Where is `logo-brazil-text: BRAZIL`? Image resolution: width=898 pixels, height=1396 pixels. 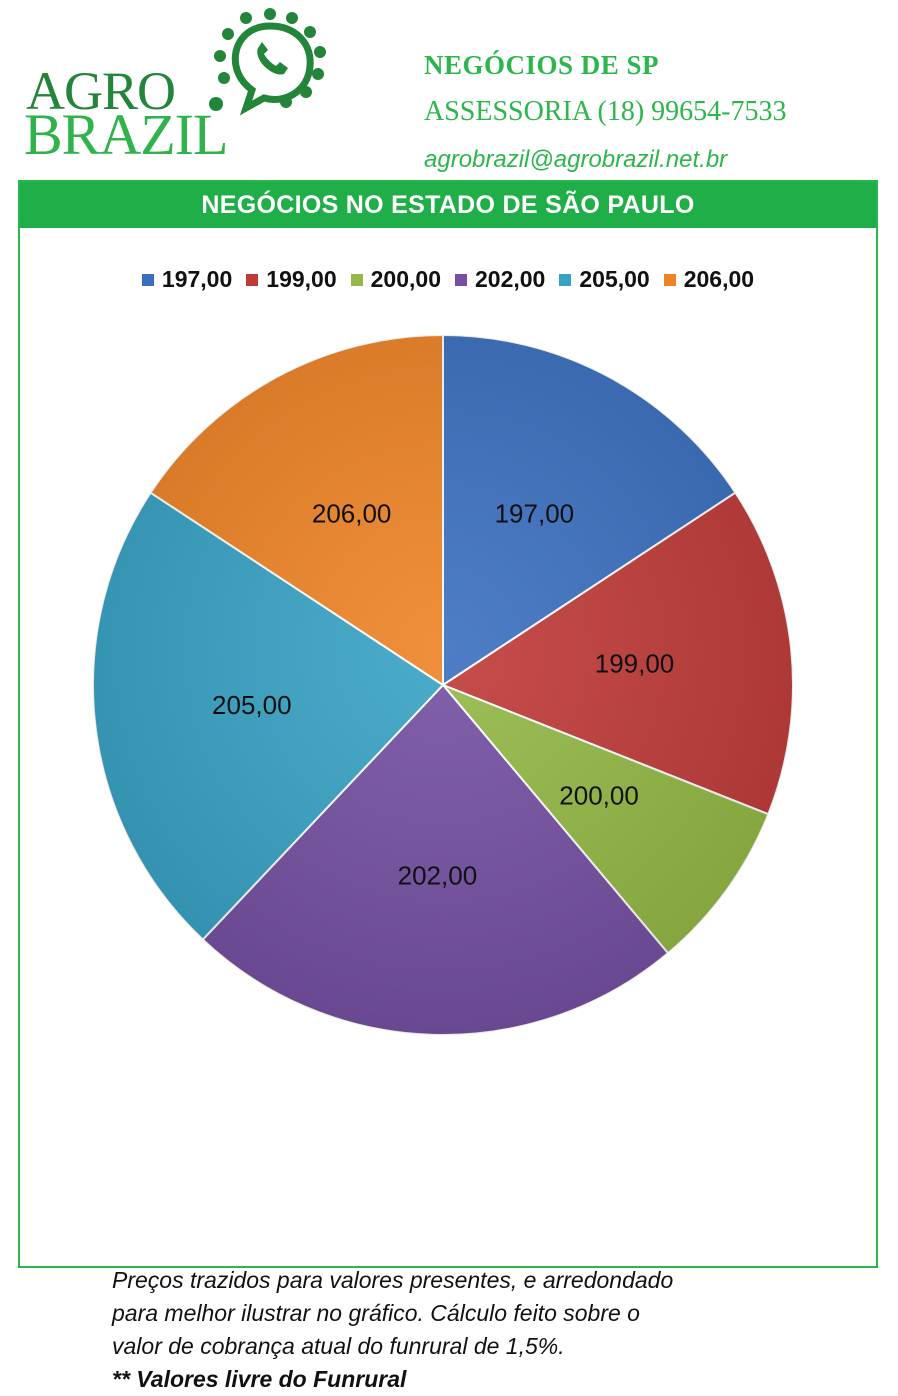 logo-brazil-text: BRAZIL is located at coordinates (126, 134).